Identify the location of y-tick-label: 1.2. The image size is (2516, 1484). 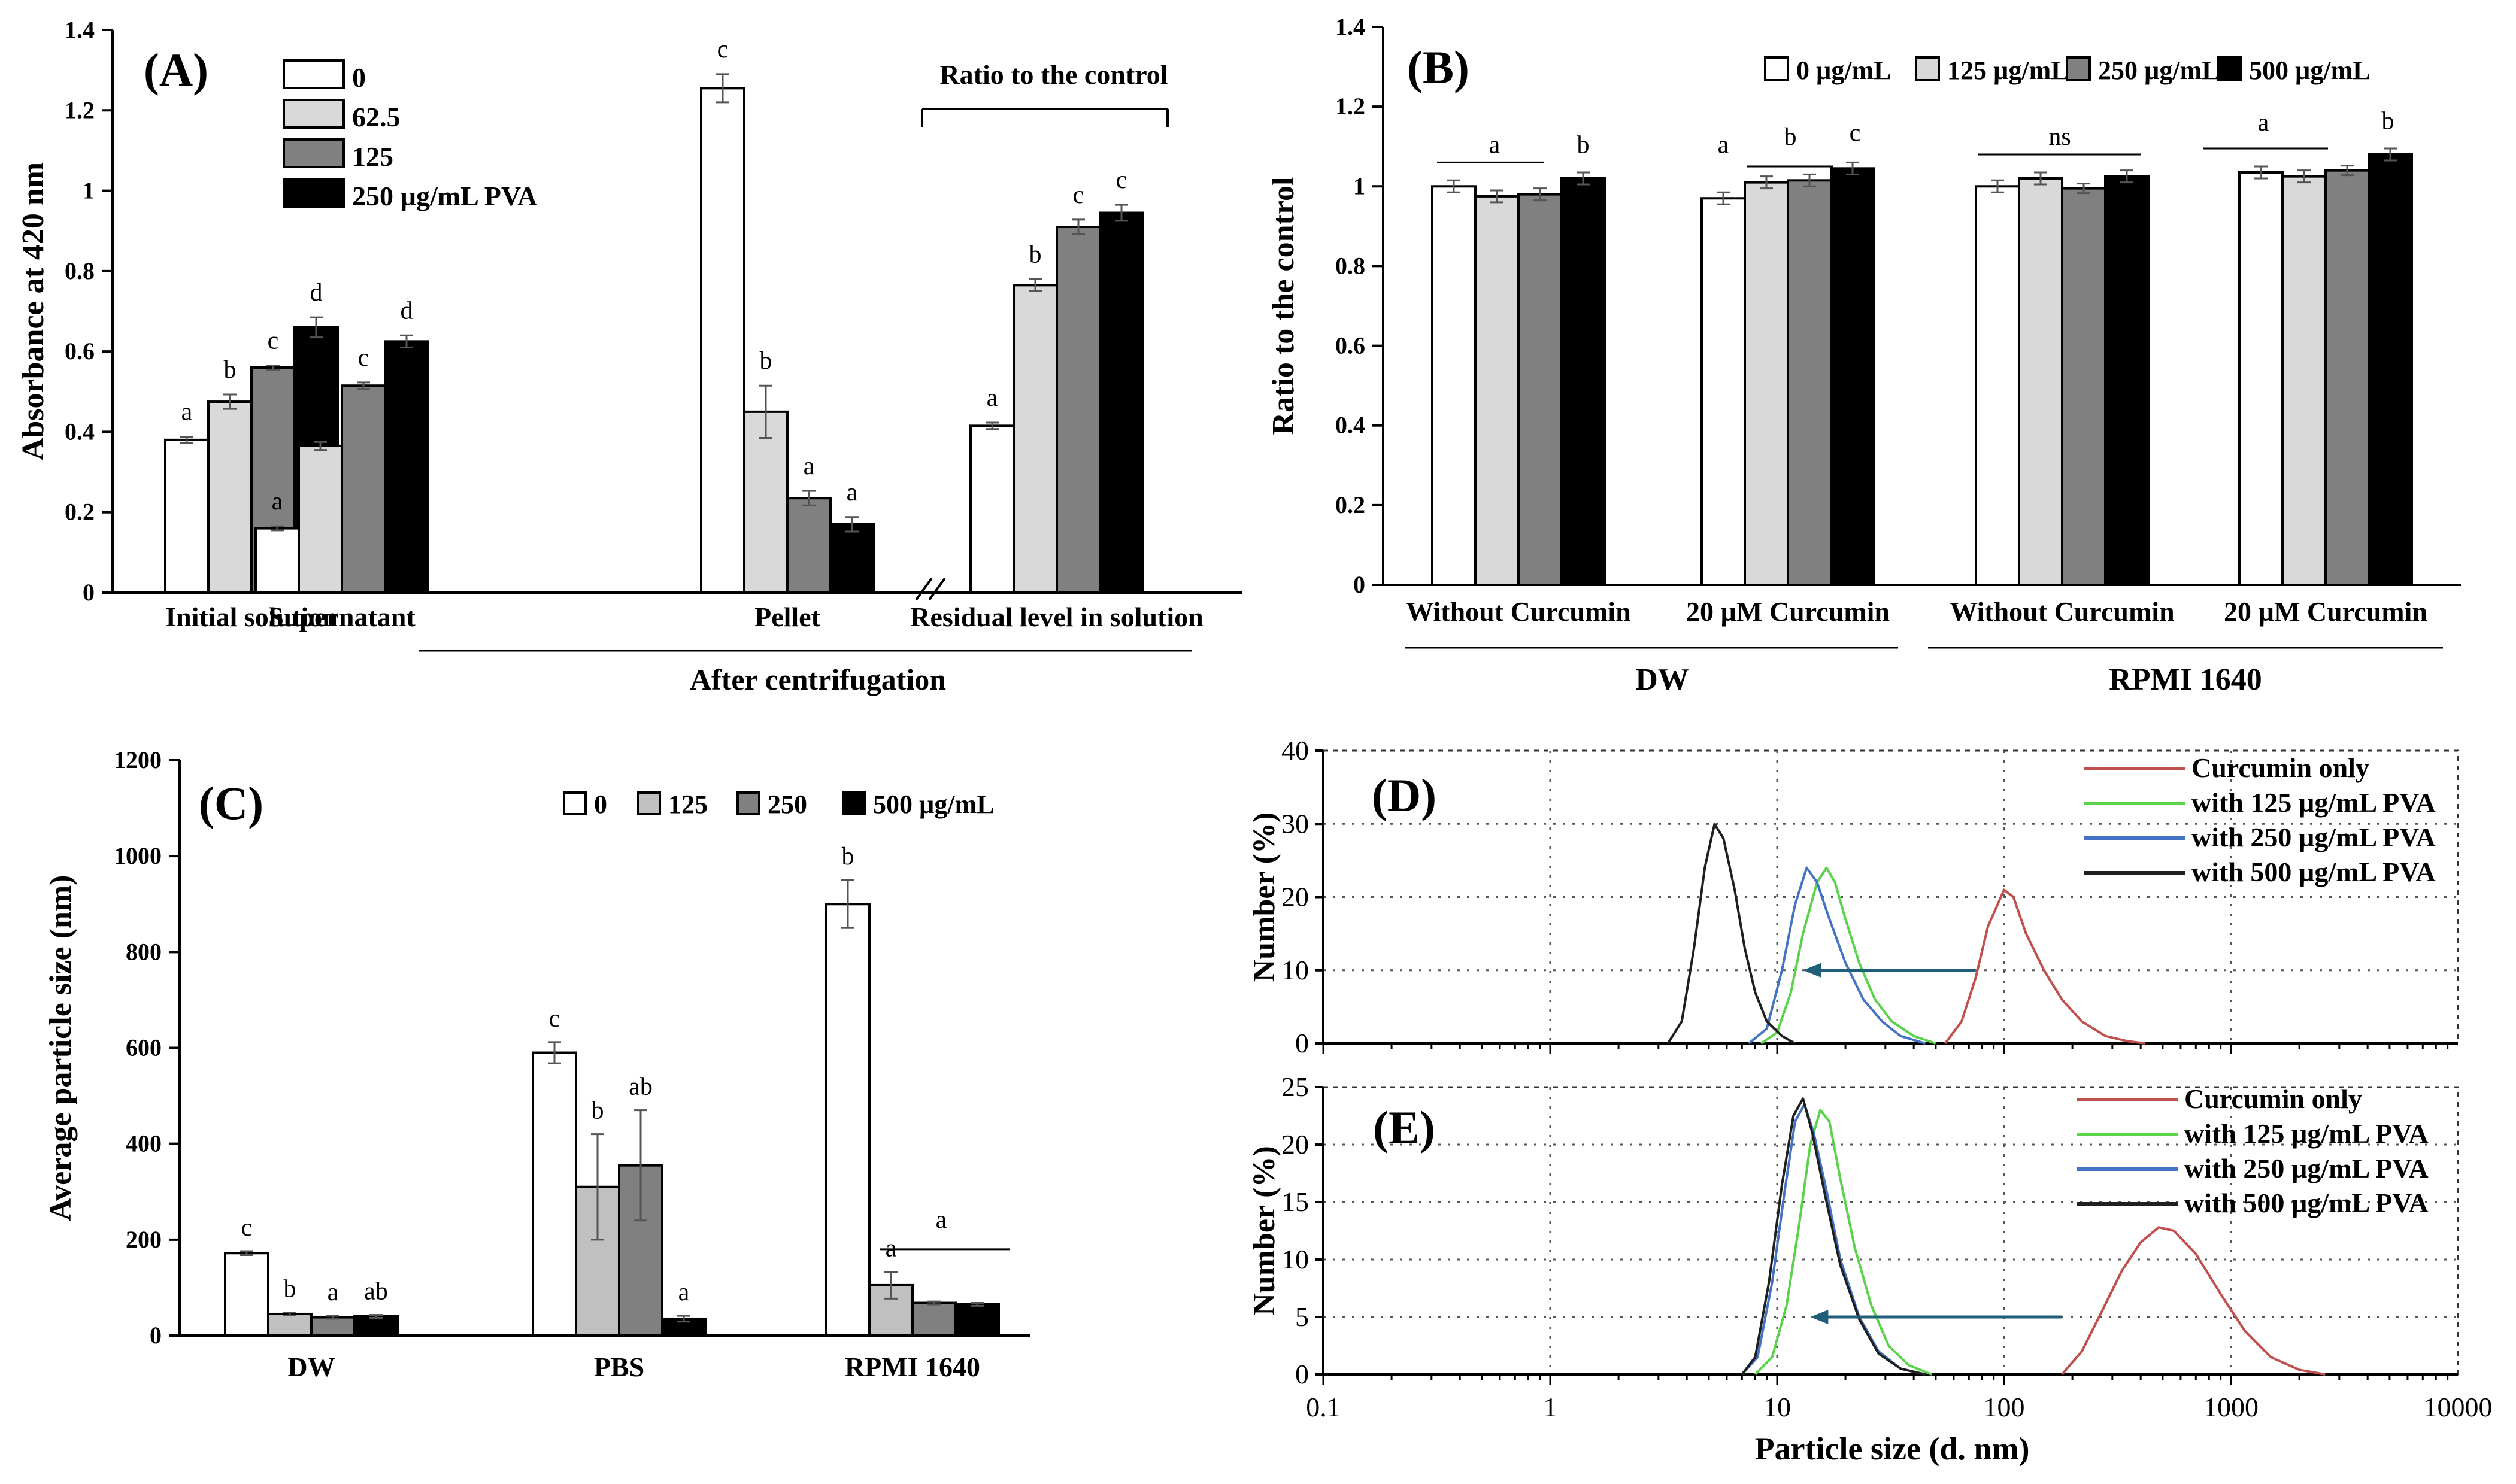
(80, 109).